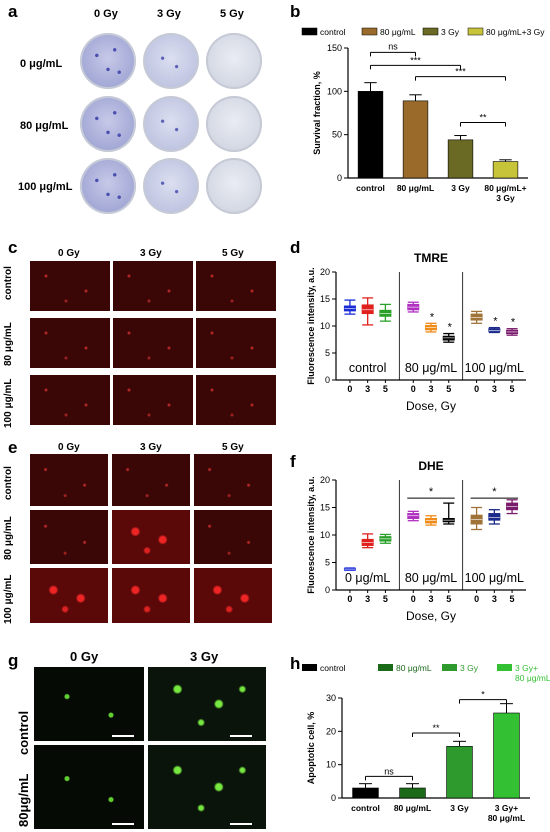 This screenshot has width=550, height=832. What do you see at coordinates (45, 187) in the screenshot?
I see `row-header: 100 μg/mL` at bounding box center [45, 187].